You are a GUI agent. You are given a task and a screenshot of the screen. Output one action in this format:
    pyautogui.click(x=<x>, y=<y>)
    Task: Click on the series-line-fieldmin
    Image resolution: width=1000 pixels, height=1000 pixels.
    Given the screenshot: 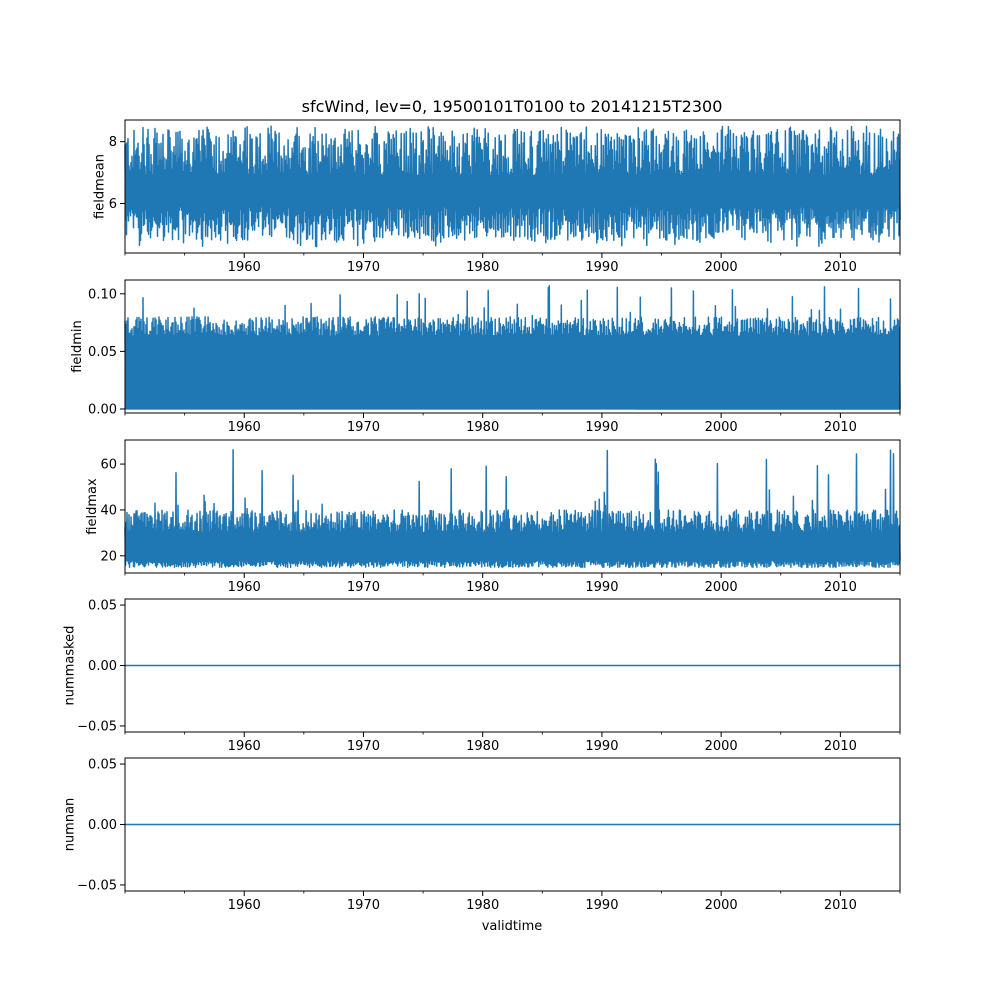 What is the action you would take?
    pyautogui.click(x=512, y=347)
    